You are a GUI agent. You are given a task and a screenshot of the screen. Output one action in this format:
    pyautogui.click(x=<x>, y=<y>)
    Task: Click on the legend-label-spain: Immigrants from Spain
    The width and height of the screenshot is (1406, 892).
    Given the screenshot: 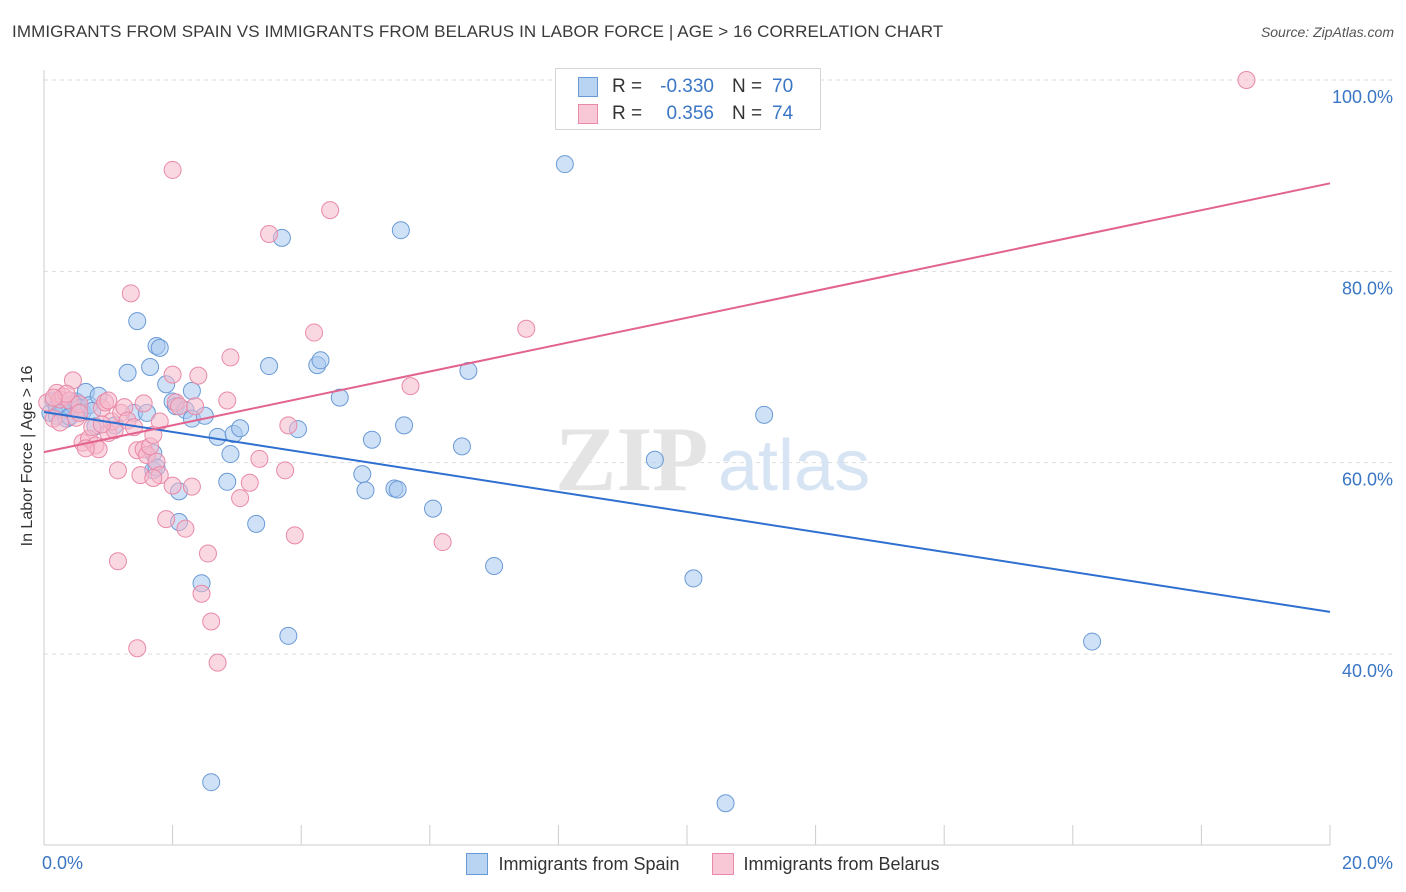 What is the action you would take?
    pyautogui.click(x=589, y=863)
    